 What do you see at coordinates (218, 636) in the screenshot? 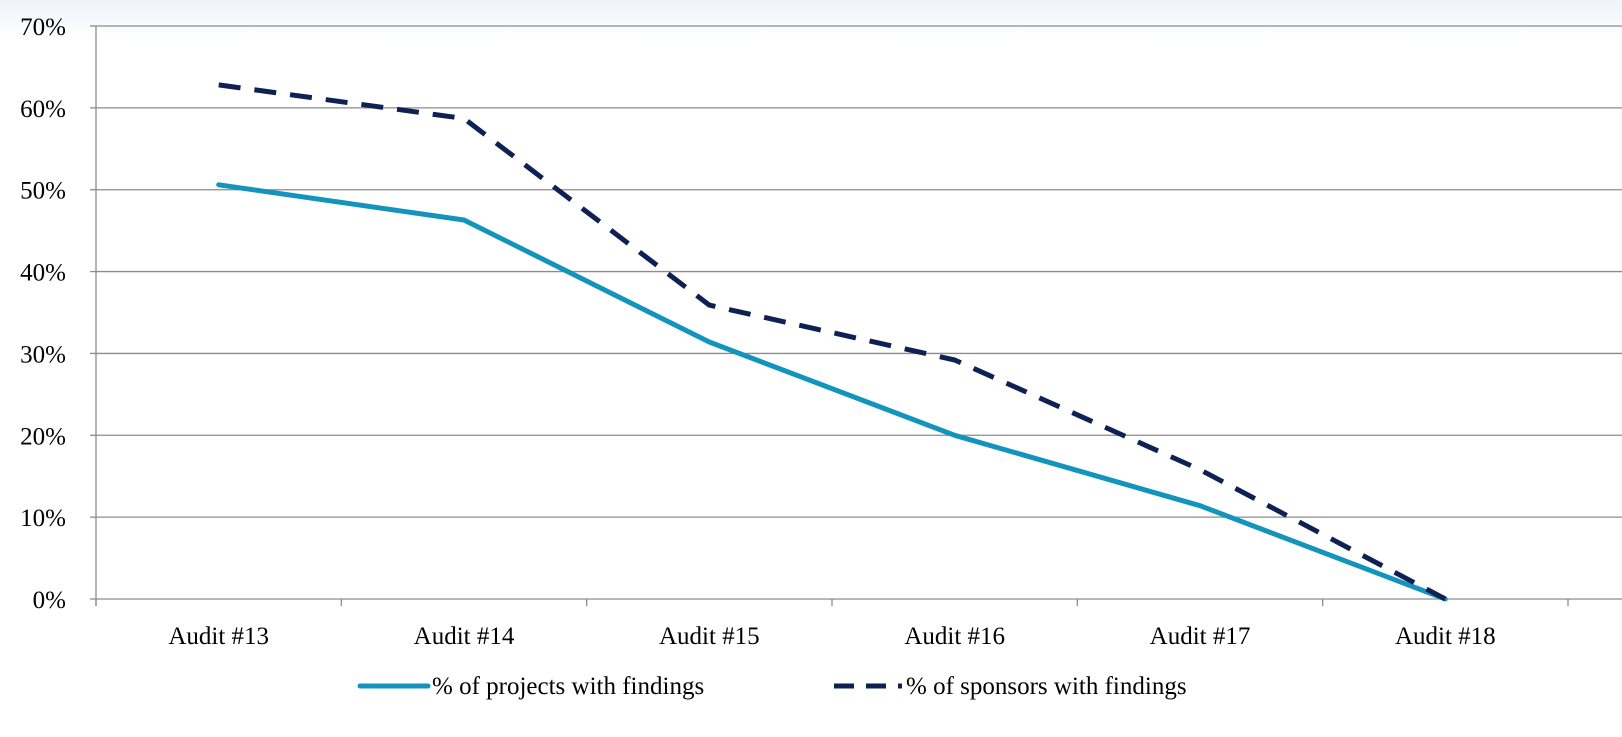
I see `x-tick-label: Audit #13` at bounding box center [218, 636].